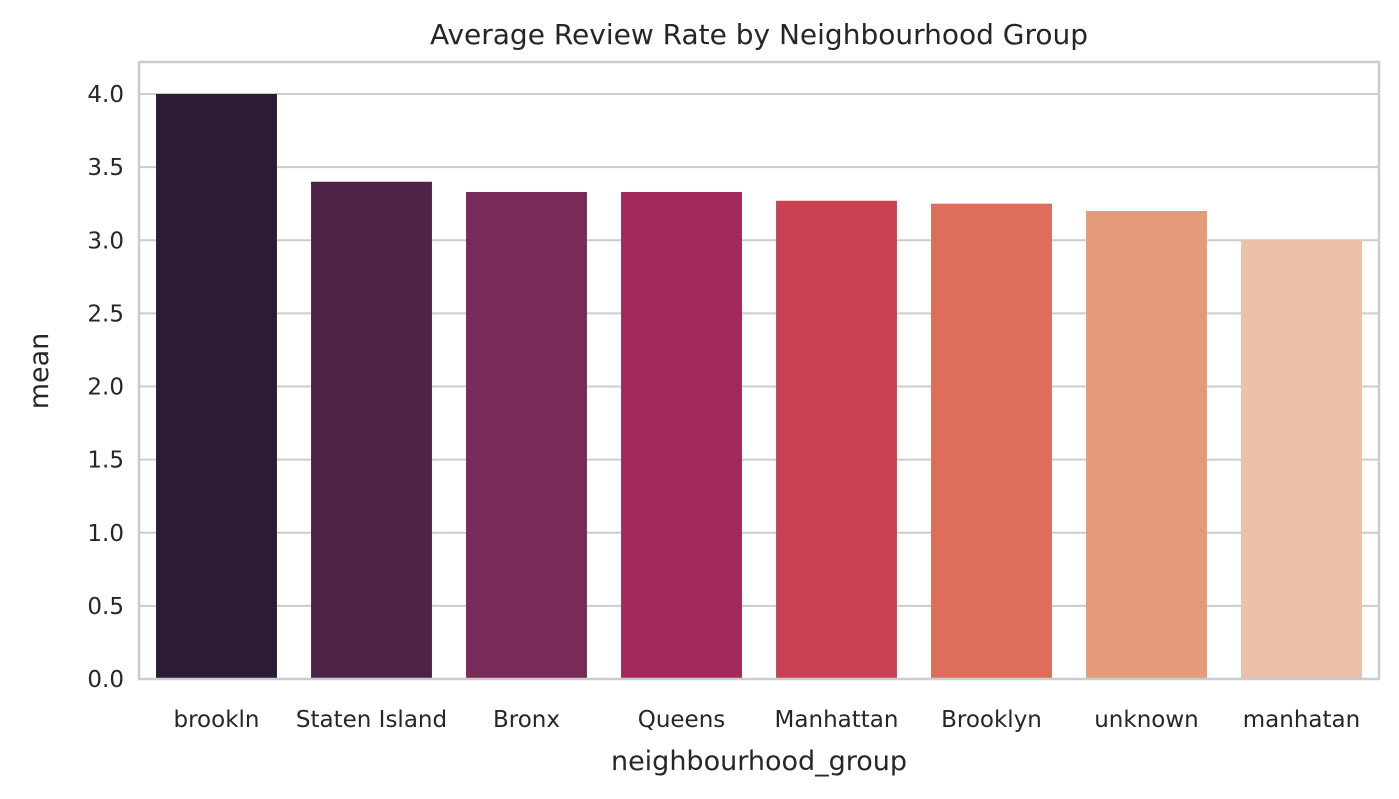 This screenshot has width=1399, height=799. Describe the element at coordinates (105, 314) in the screenshot. I see `y-tick-label: 2.5` at that location.